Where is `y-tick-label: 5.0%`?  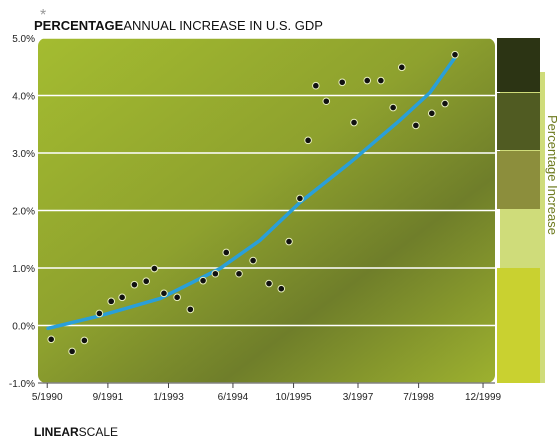 y-tick-label: 5.0% is located at coordinates (23, 39).